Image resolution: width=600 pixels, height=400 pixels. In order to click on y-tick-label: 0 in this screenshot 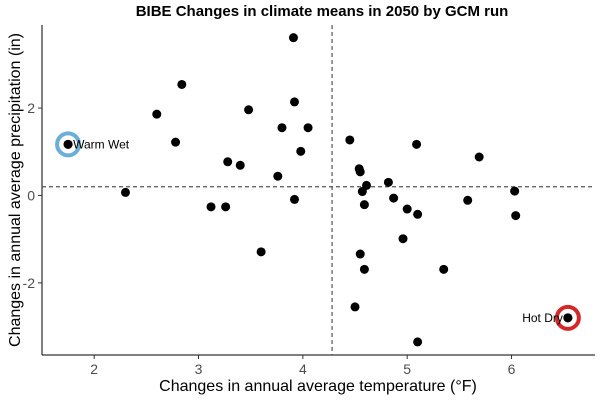, I will do `click(31, 195)`.